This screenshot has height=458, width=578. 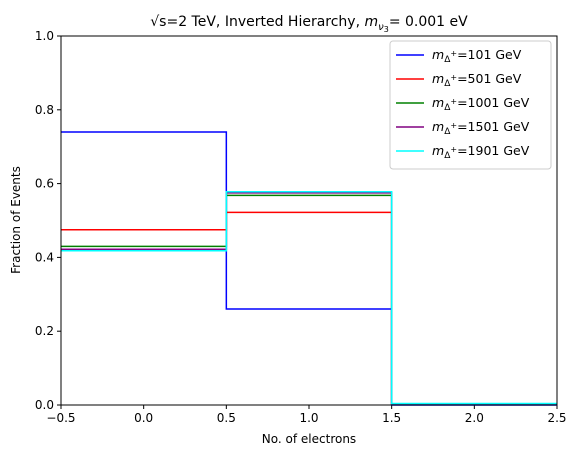 What do you see at coordinates (477, 80) in the screenshot?
I see `legend-entry-label: mΔ+=501 GeV` at bounding box center [477, 80].